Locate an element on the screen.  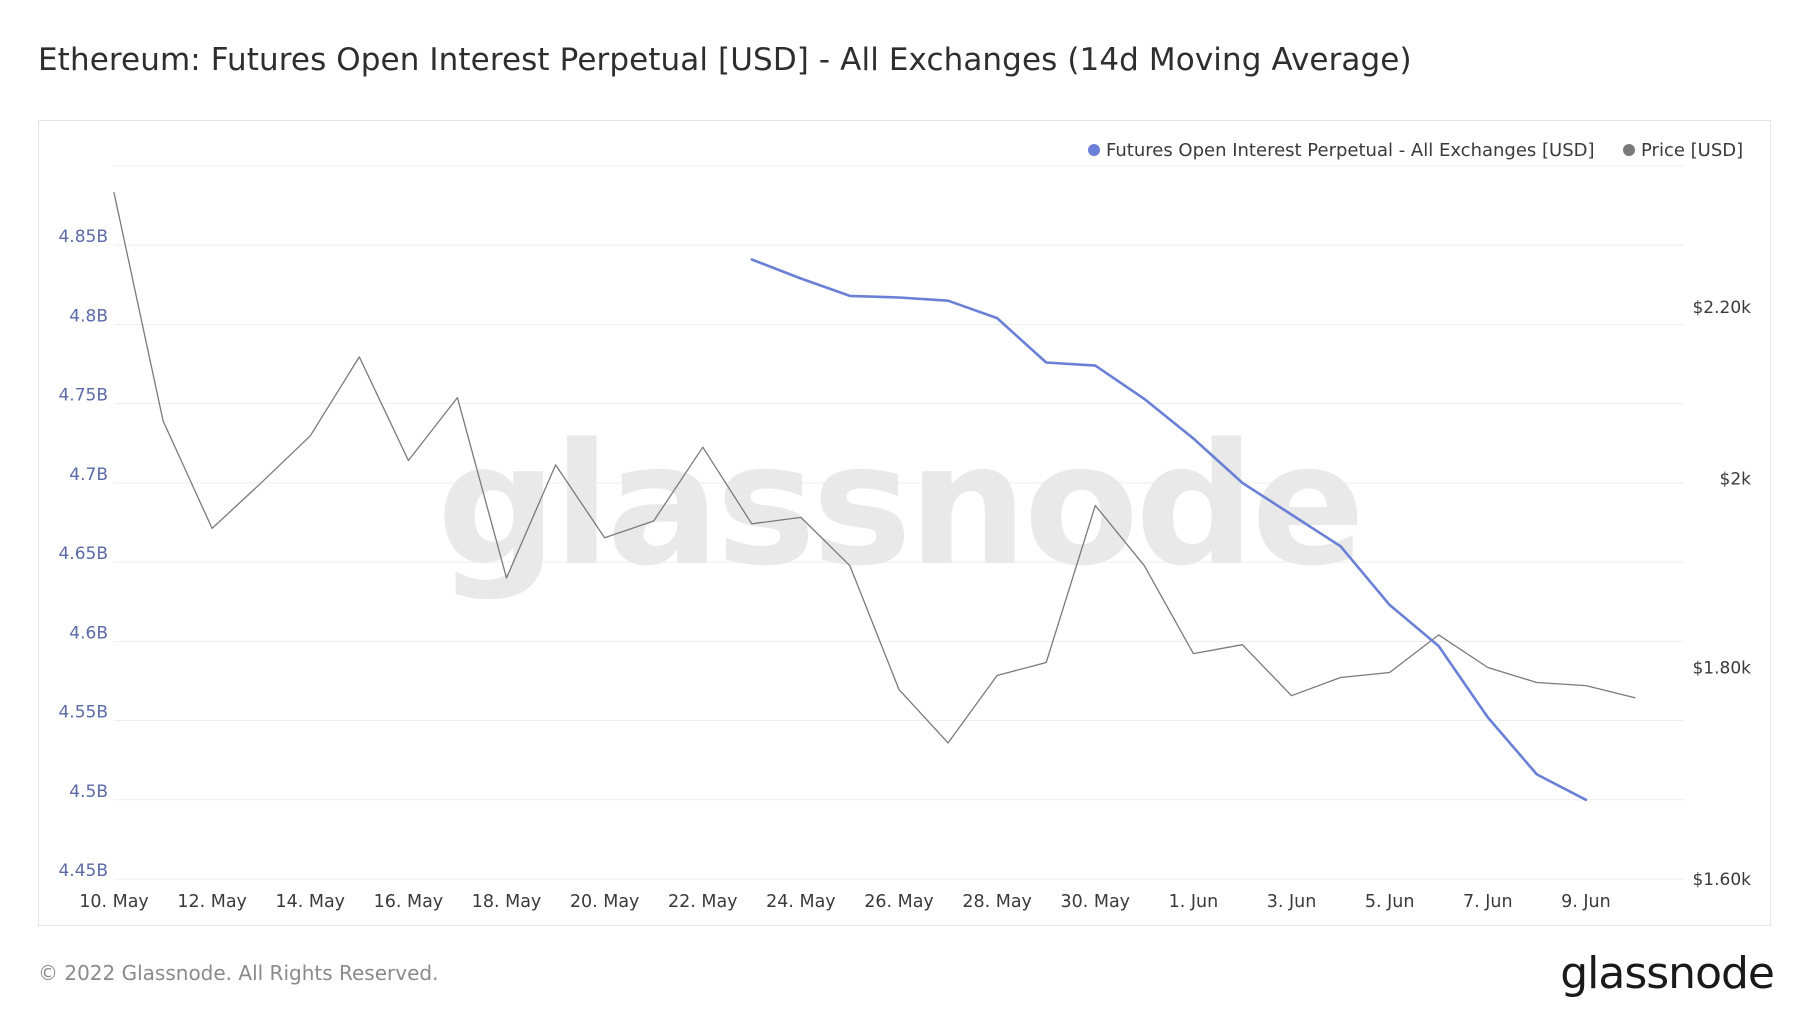
x-axis-tick-label: 12. May is located at coordinates (212, 902).